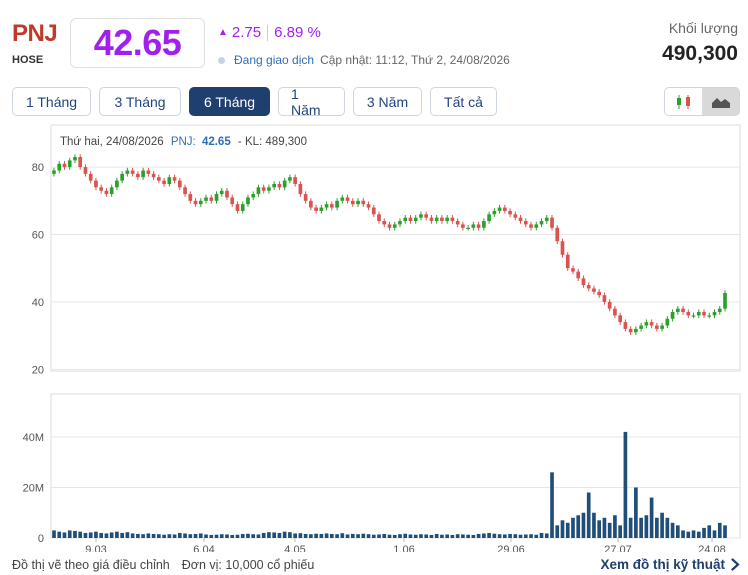 This screenshot has width=748, height=575. I want to click on tab-3-months: 3 Tháng, so click(140, 101).